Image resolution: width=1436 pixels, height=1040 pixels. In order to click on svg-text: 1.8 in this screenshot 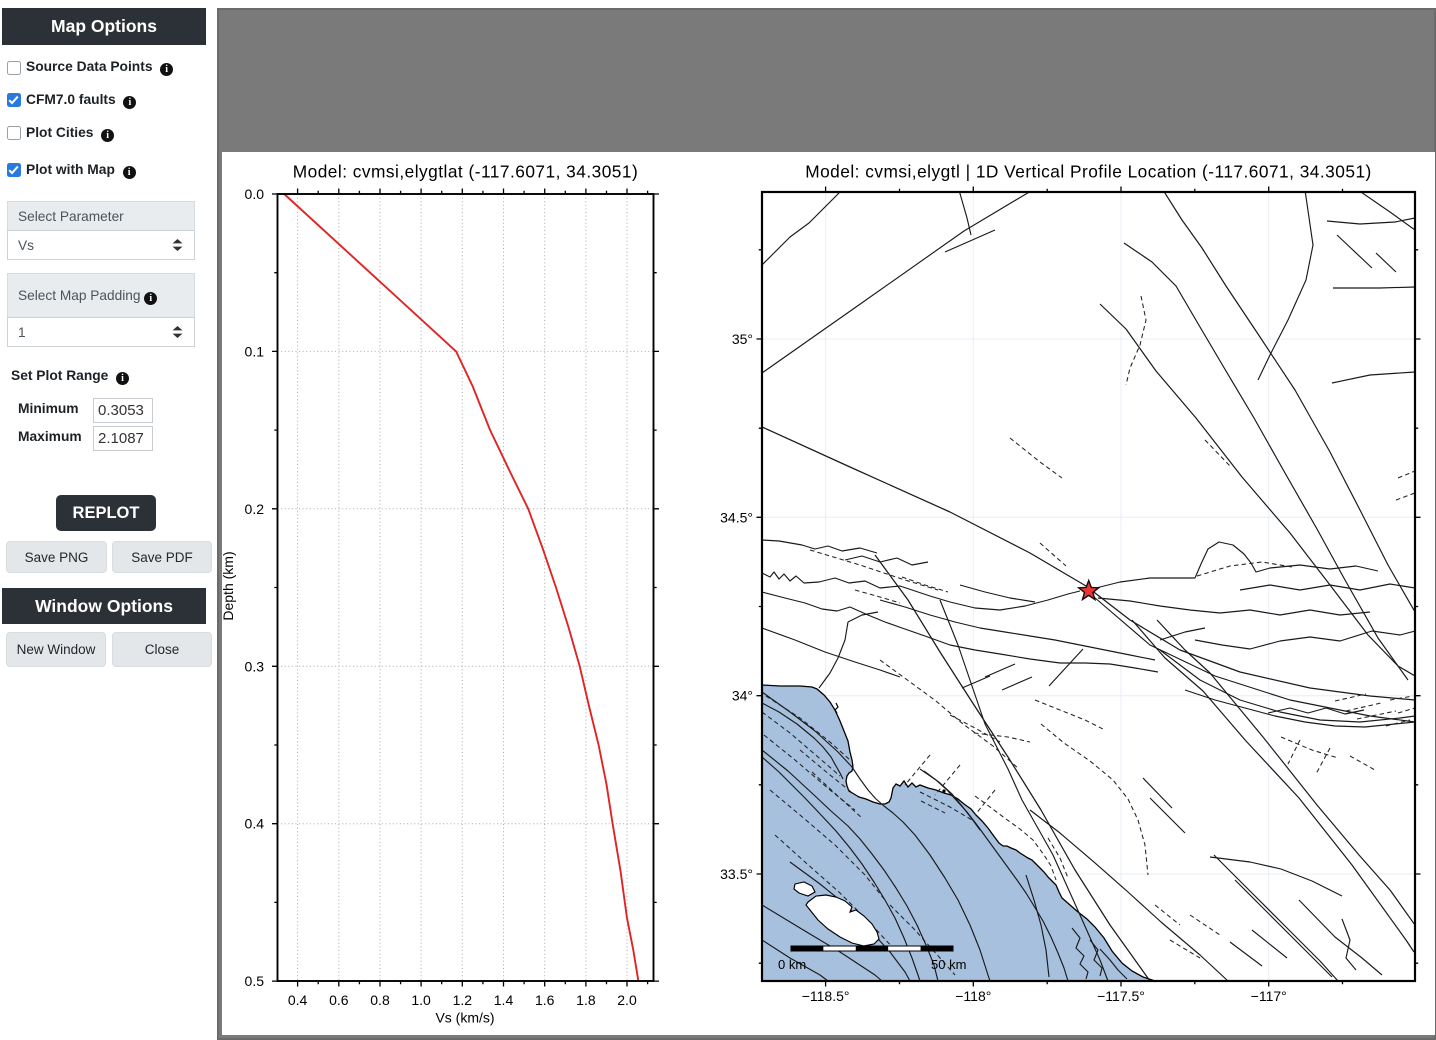, I will do `click(586, 1000)`.